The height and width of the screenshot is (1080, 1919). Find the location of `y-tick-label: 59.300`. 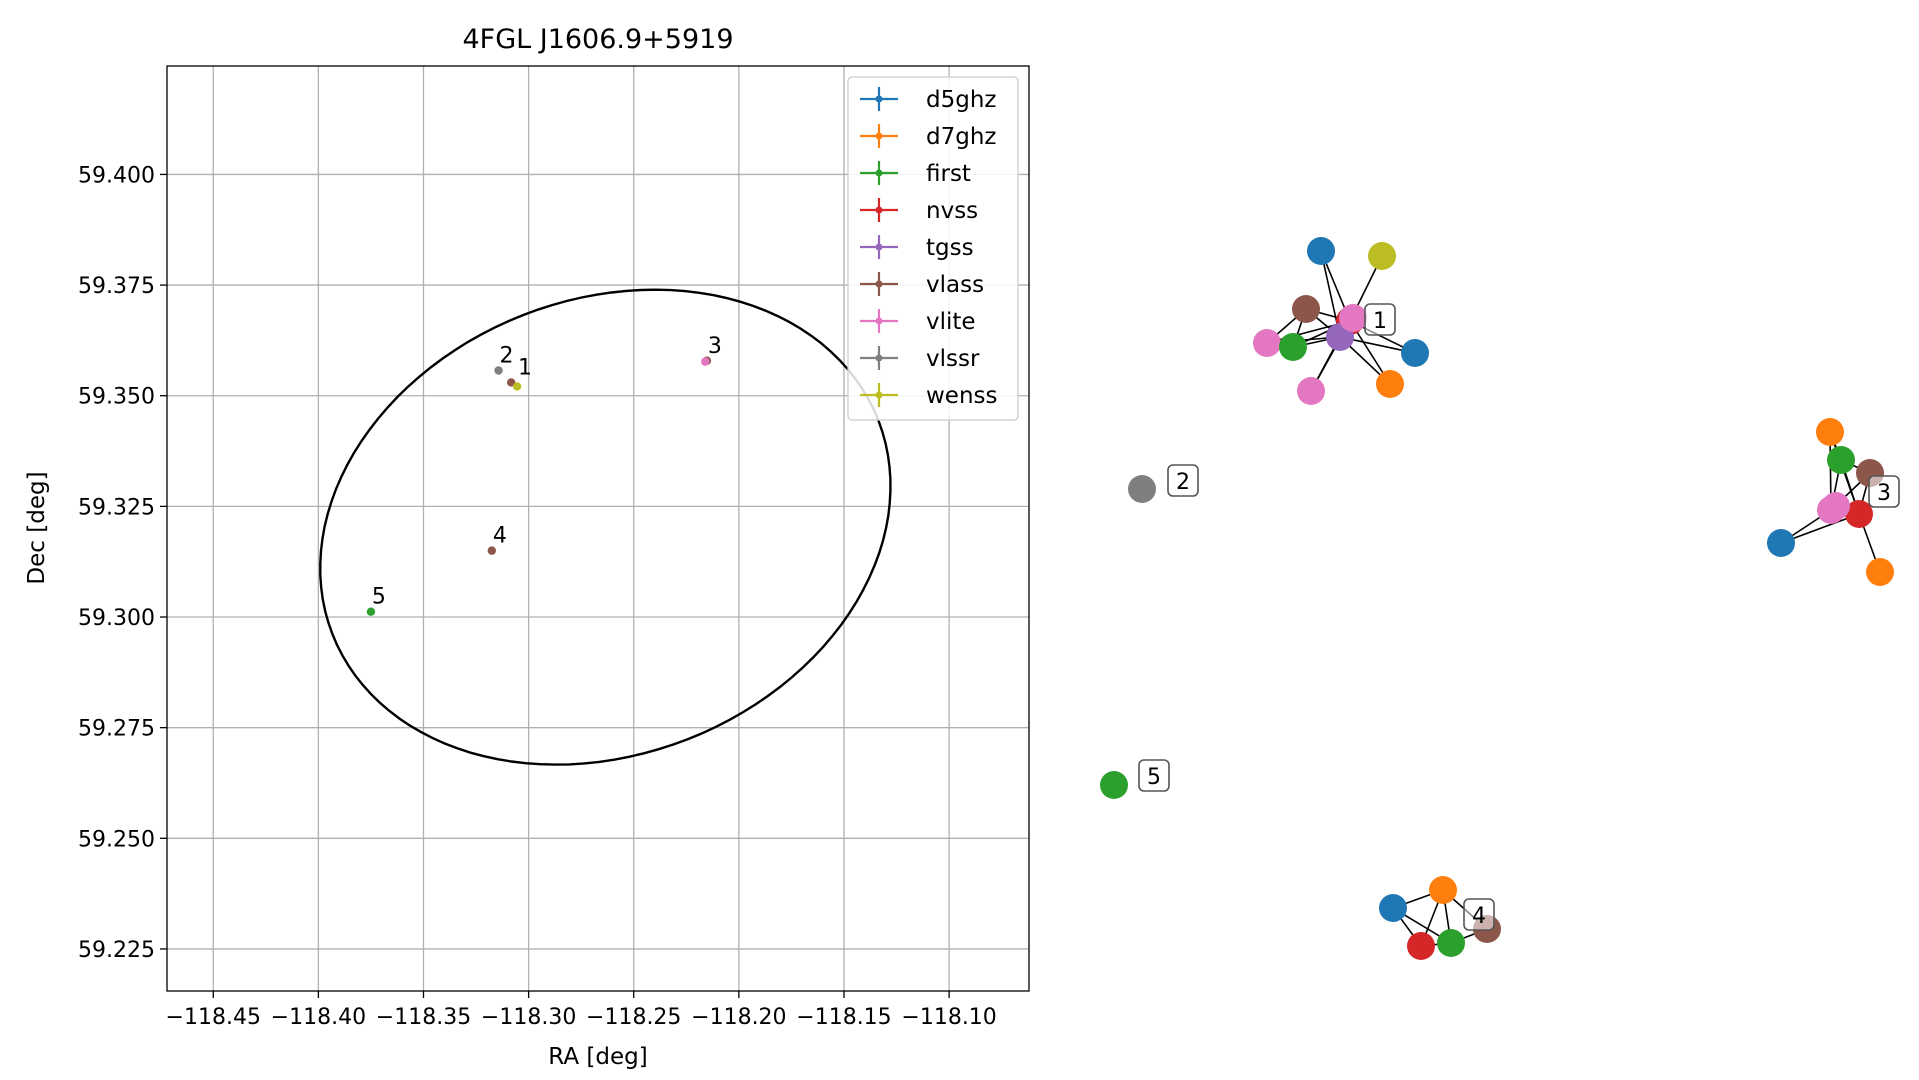

y-tick-label: 59.300 is located at coordinates (116, 618).